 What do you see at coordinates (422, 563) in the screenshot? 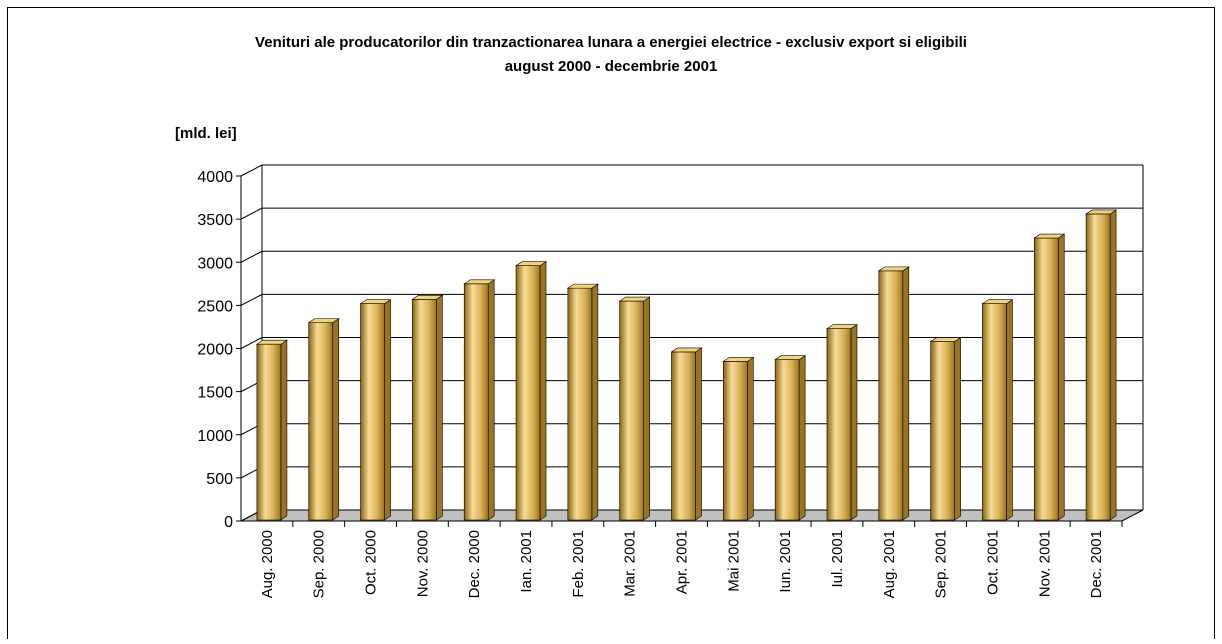
I see `x-tick-label: Nov. 2000` at bounding box center [422, 563].